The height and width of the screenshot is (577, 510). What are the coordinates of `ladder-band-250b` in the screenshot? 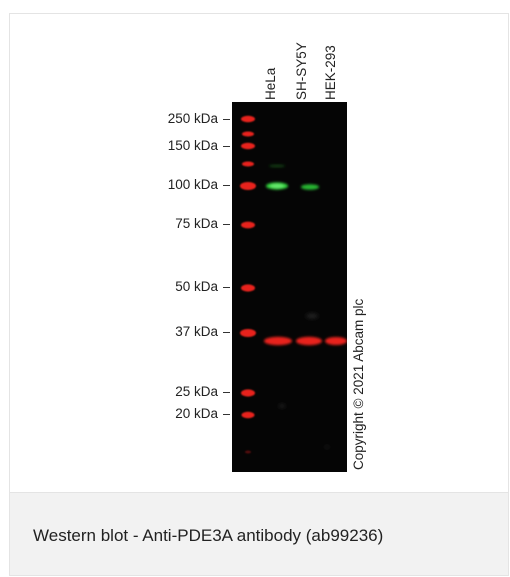 It's located at (248, 134).